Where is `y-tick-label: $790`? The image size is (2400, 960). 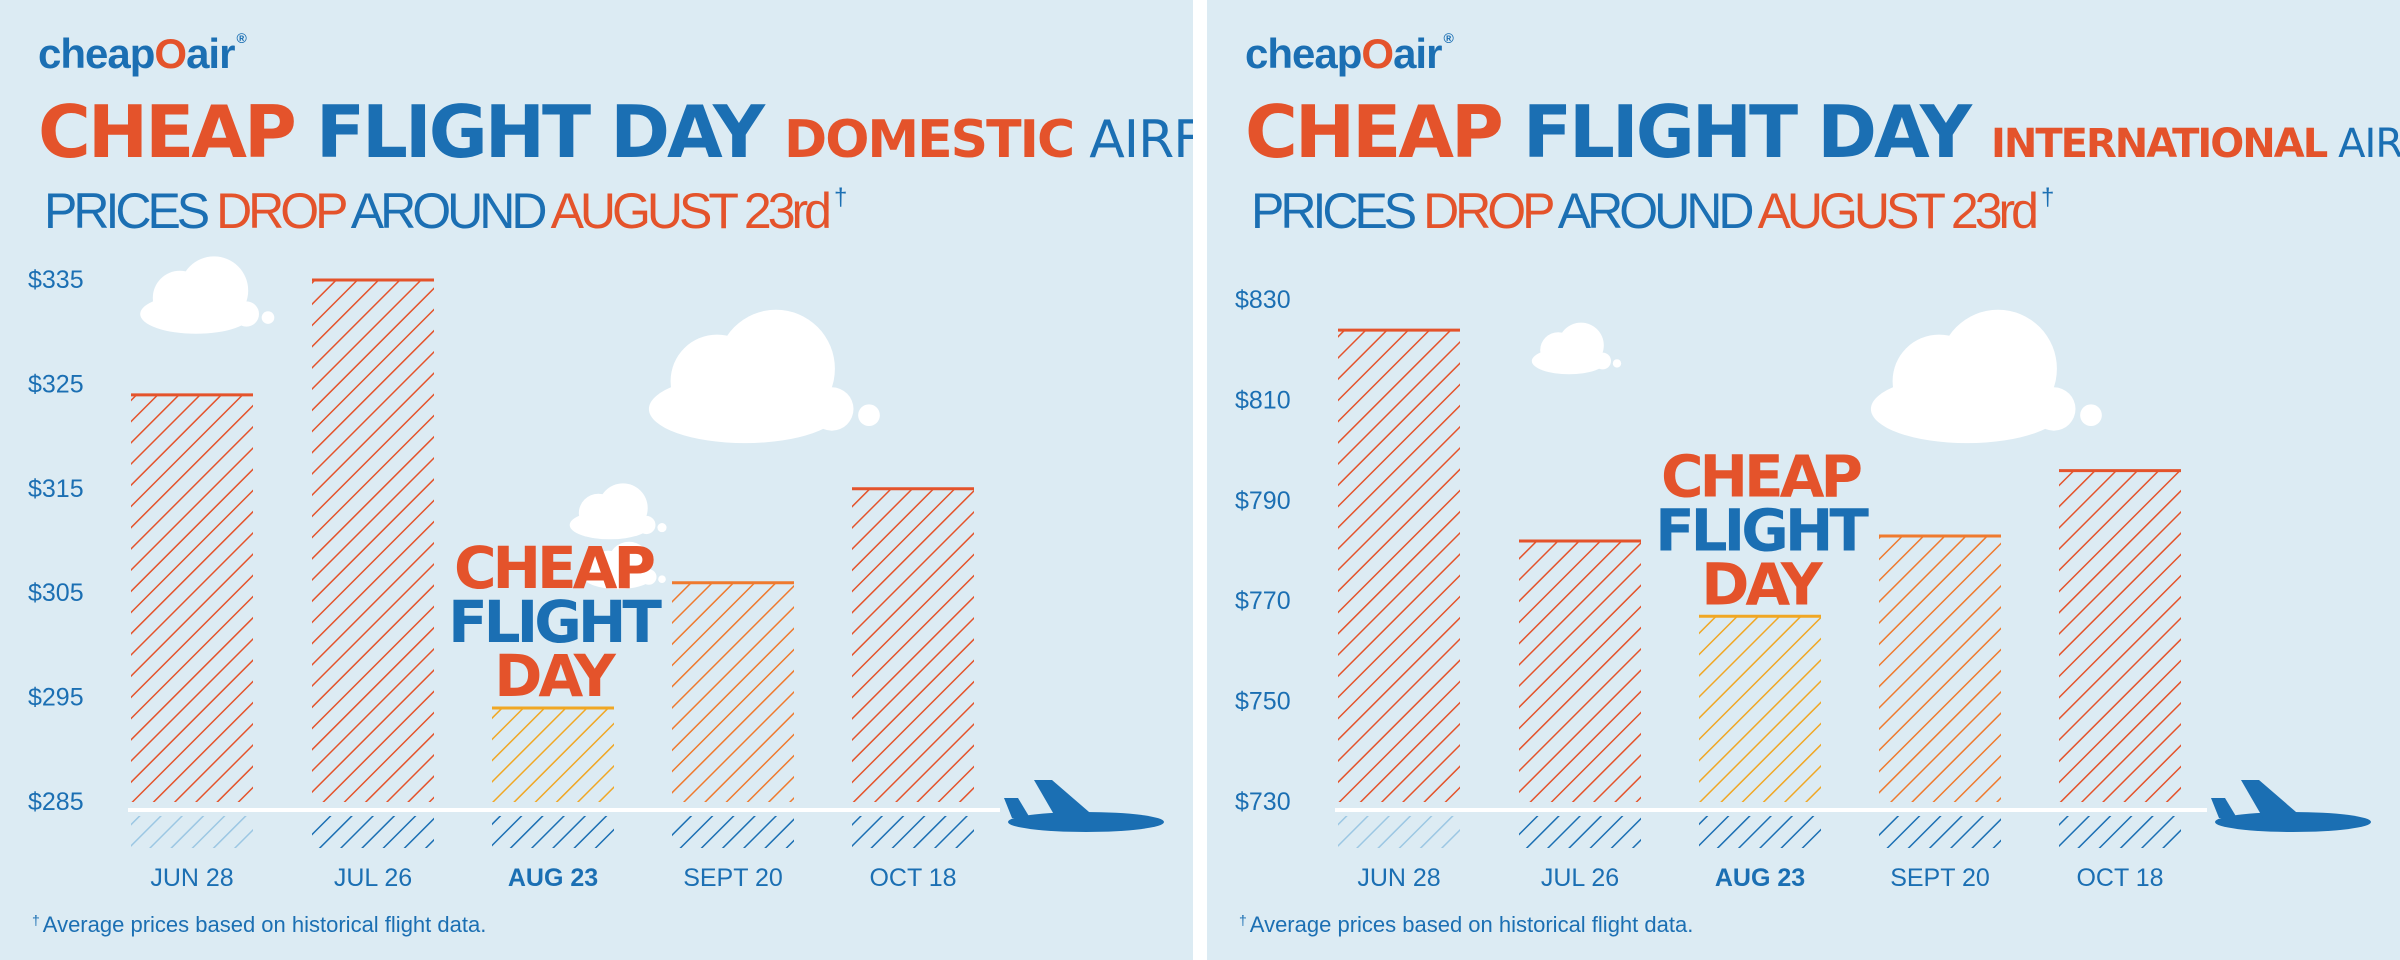
y-tick-label: $790 is located at coordinates (1263, 501).